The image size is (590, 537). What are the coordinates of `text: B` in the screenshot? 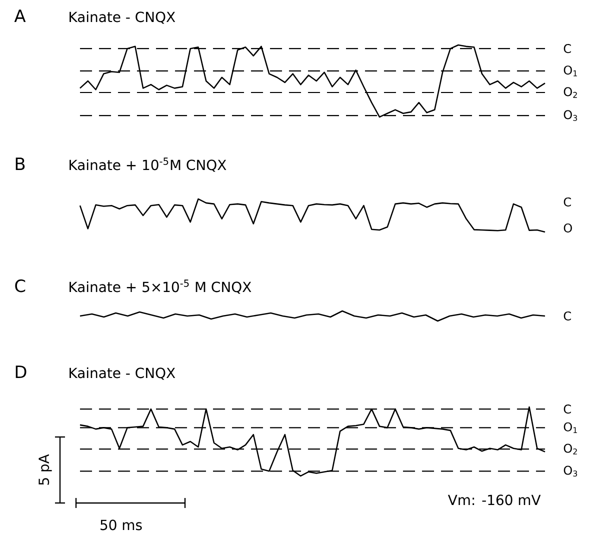 It's located at (20, 164).